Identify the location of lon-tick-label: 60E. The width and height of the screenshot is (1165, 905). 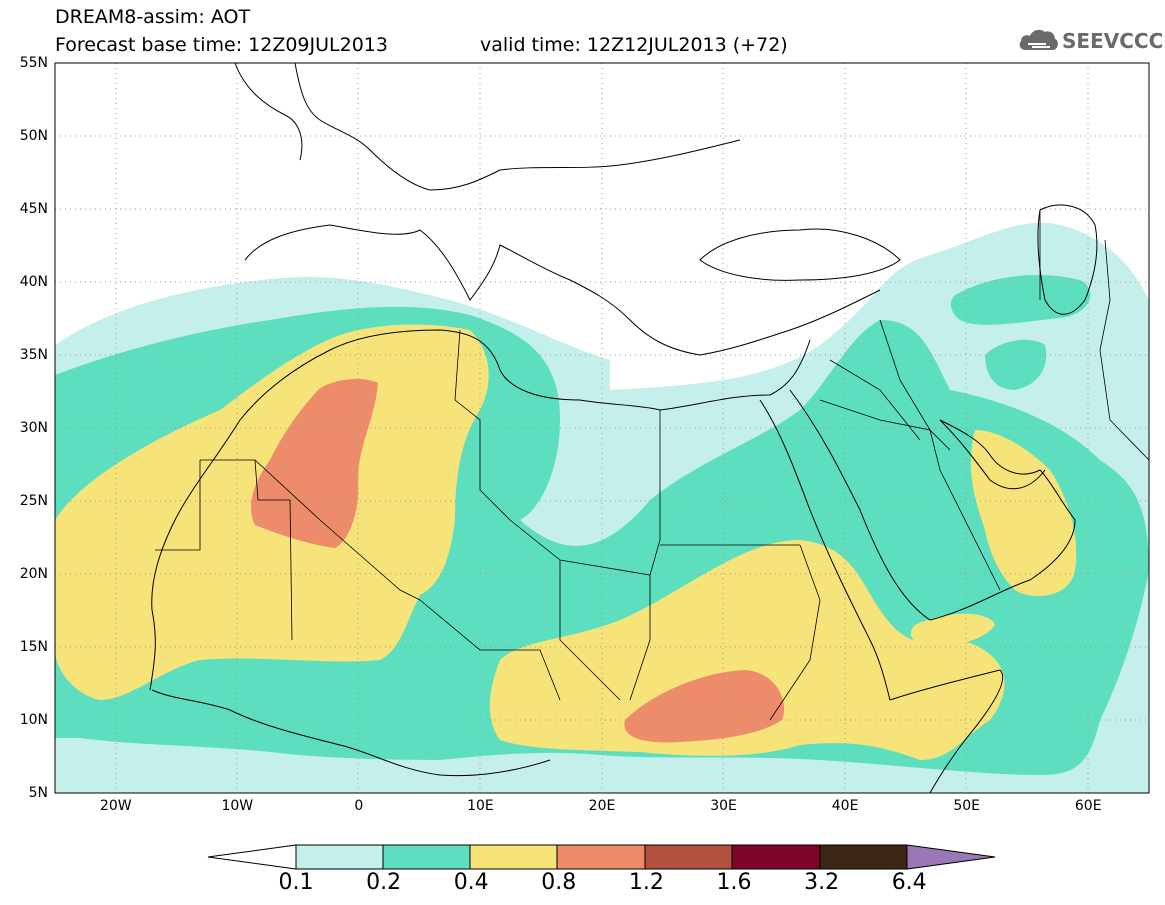
(1088, 806).